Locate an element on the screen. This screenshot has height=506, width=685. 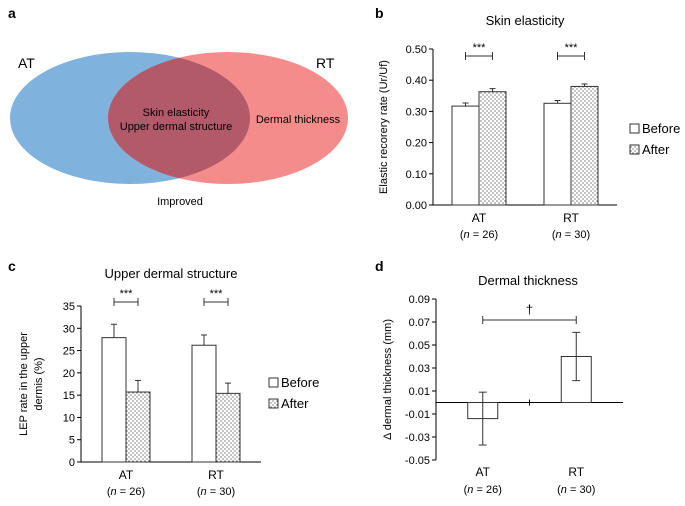
y-tick-label: 15 is located at coordinates (69, 396).